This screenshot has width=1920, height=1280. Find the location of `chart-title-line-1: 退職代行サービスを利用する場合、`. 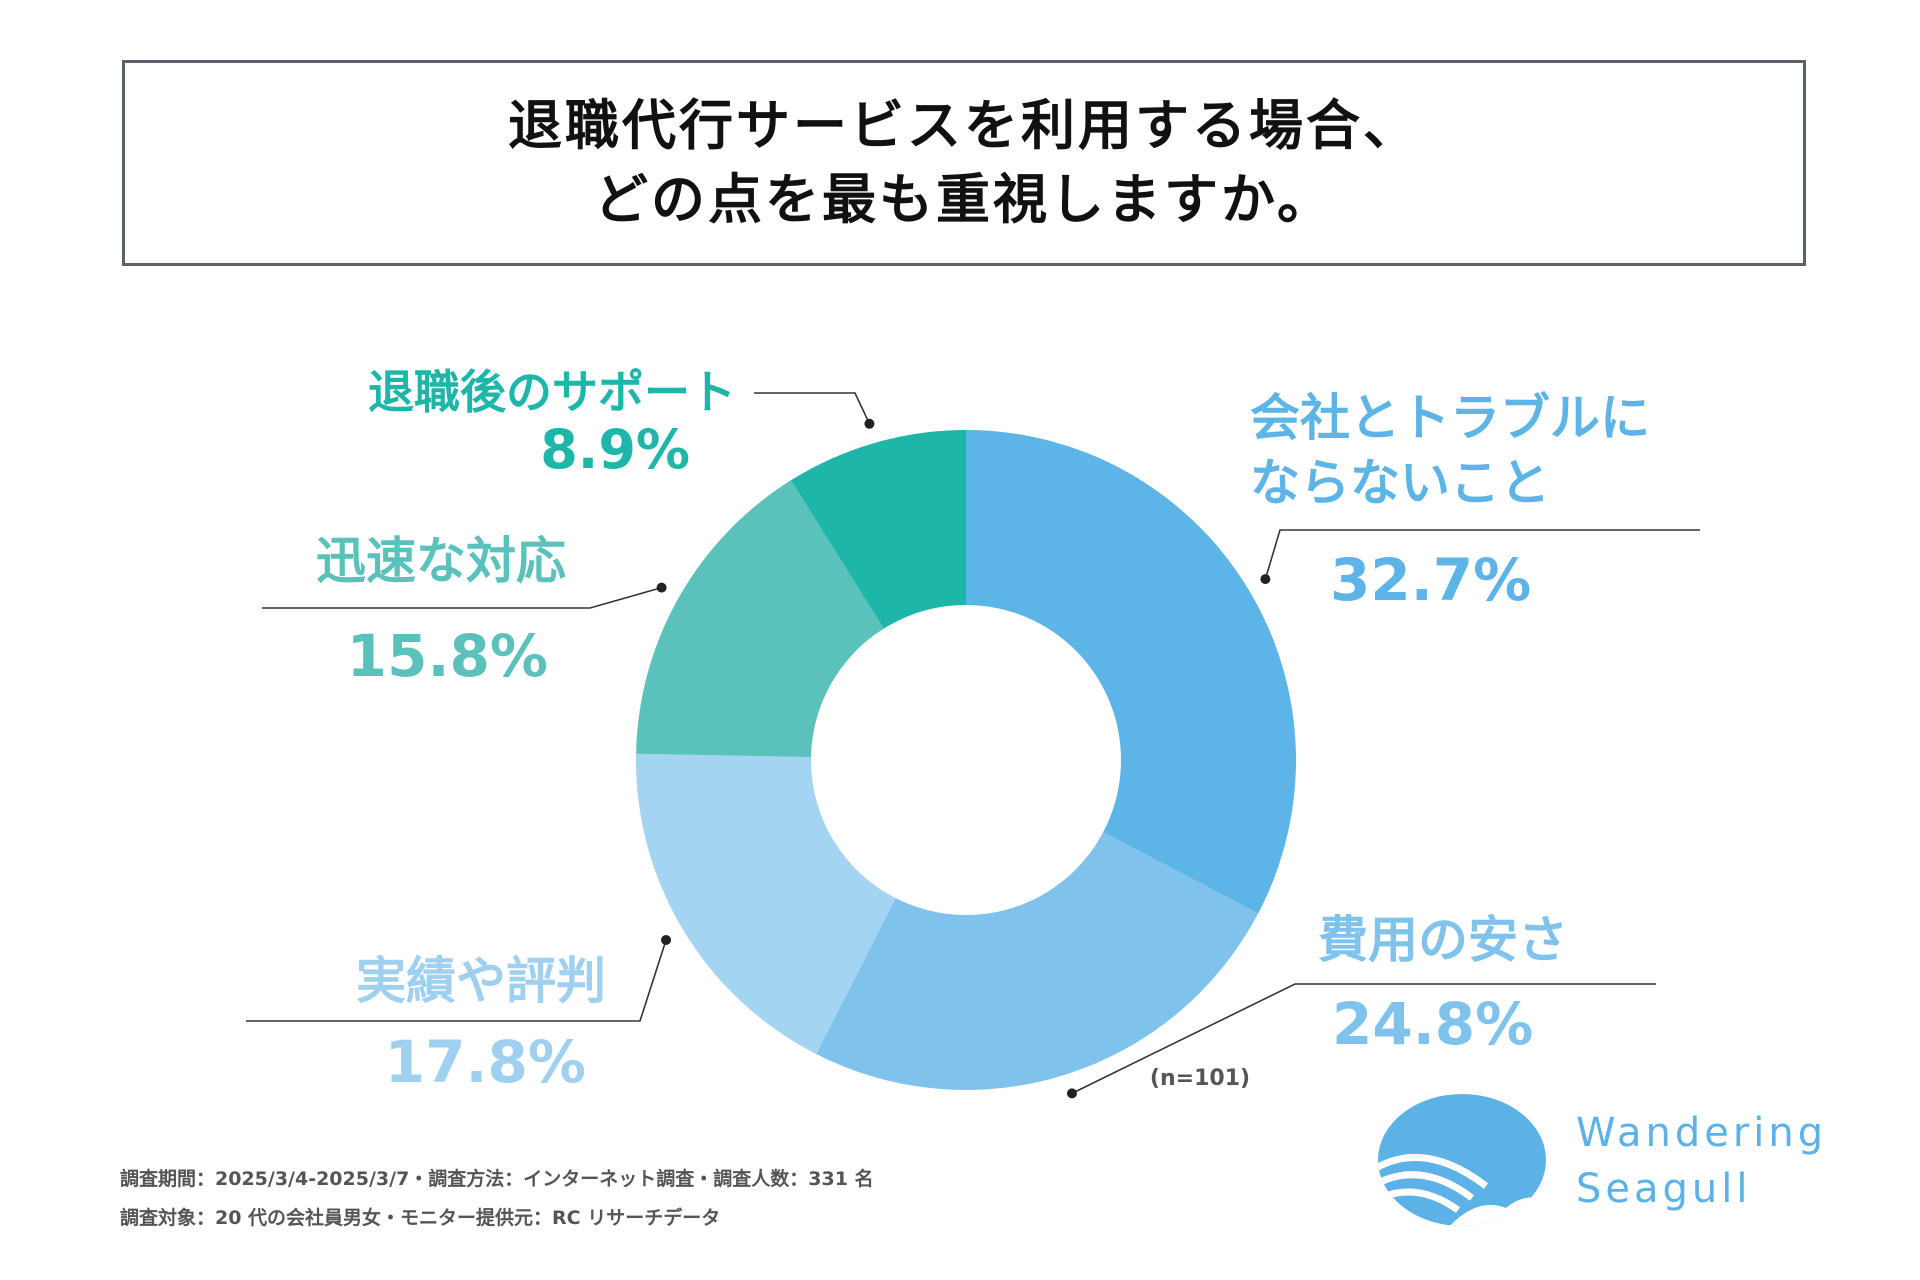

chart-title-line-1: 退職代行サービスを利用する場合、 is located at coordinates (964, 125).